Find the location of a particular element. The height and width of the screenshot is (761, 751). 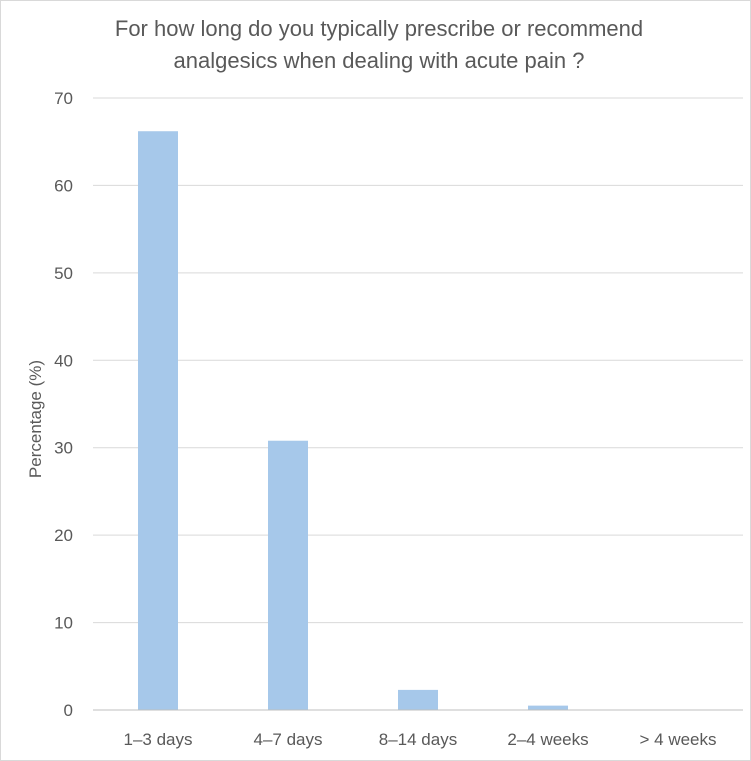

x-tick-label: 8–14 days is located at coordinates (418, 739).